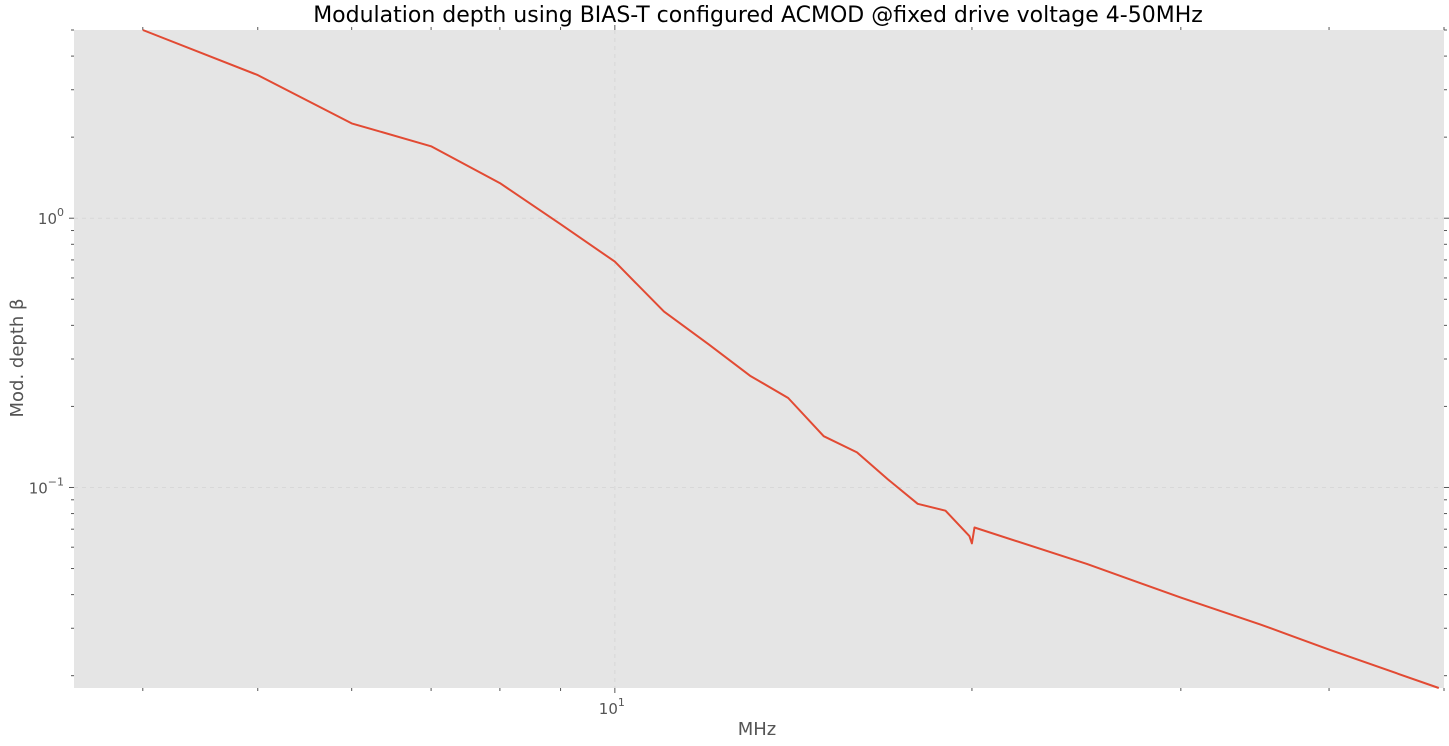 The height and width of the screenshot is (746, 1449). Describe the element at coordinates (46, 486) in the screenshot. I see `y-tick-label: 10⁻¹` at that location.